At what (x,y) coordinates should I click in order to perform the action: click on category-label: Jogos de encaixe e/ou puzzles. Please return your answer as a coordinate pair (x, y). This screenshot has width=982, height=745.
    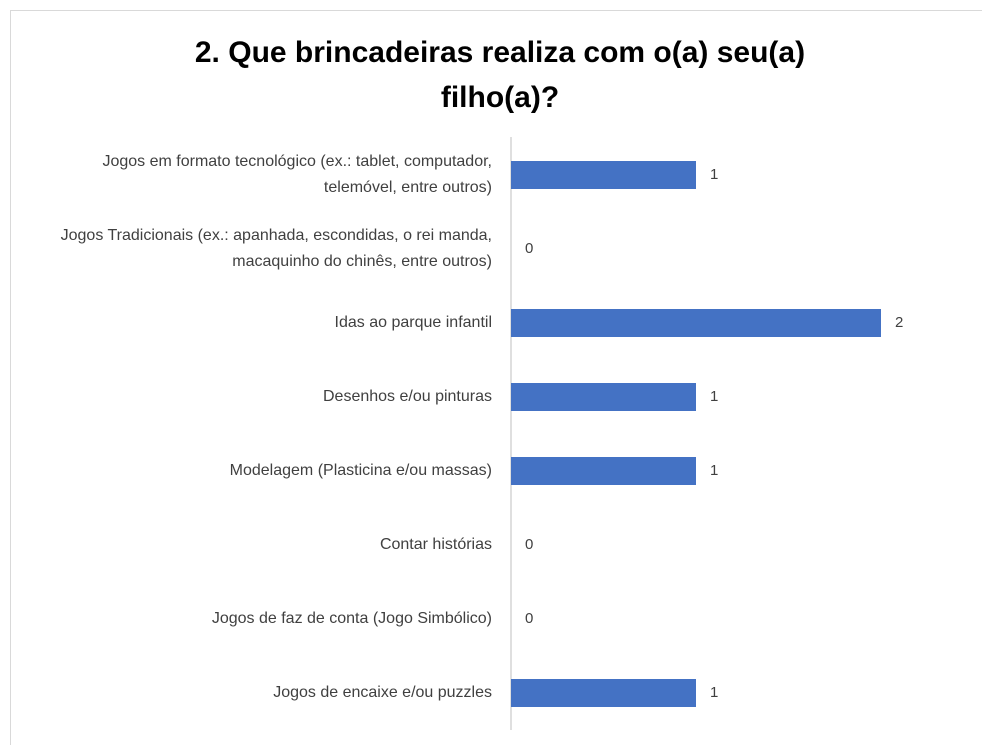
    Looking at the image, I should click on (382, 692).